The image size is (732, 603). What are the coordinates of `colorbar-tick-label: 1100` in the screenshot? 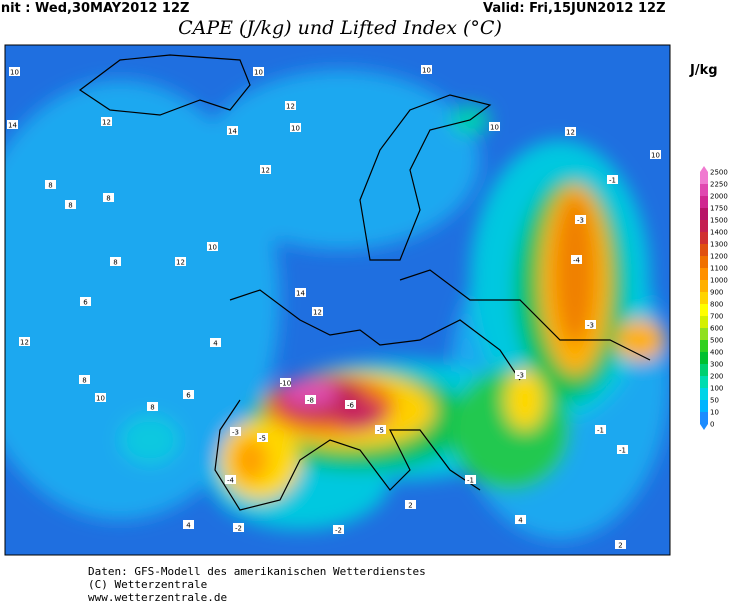 It's located at (719, 269).